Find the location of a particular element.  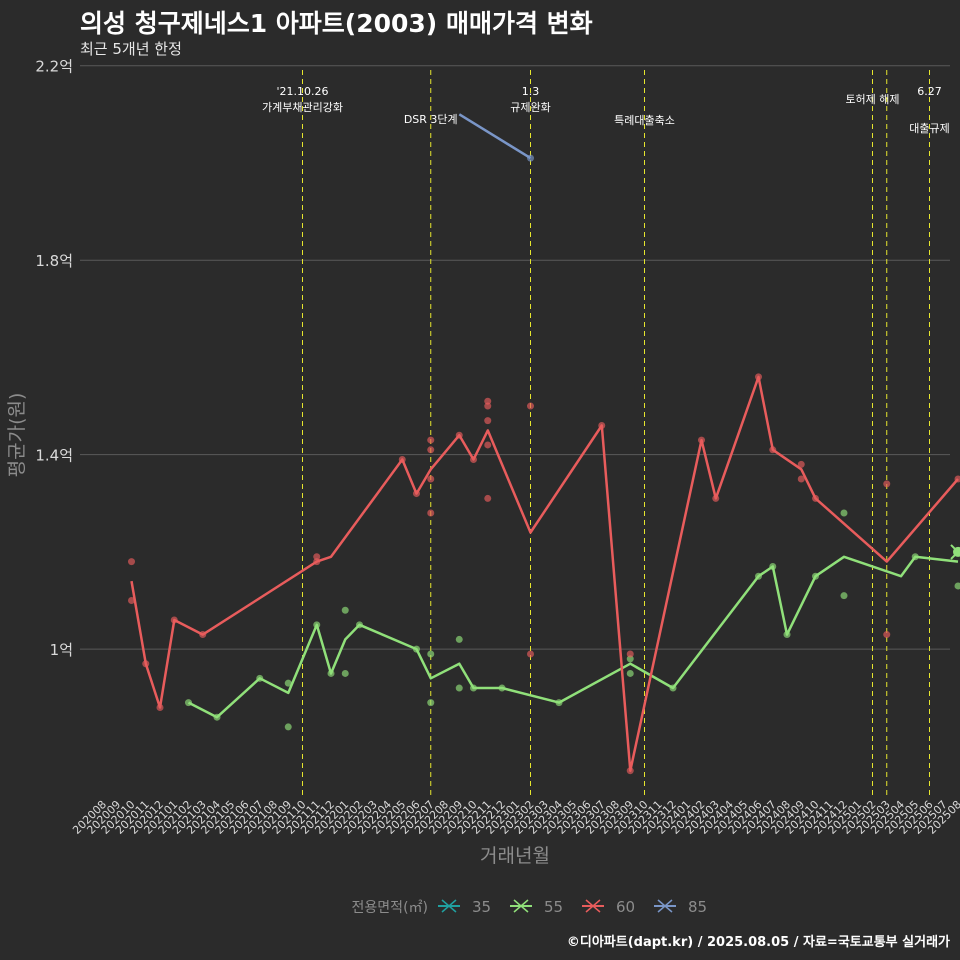

x-tick-label: 202407 is located at coordinates (759, 817).